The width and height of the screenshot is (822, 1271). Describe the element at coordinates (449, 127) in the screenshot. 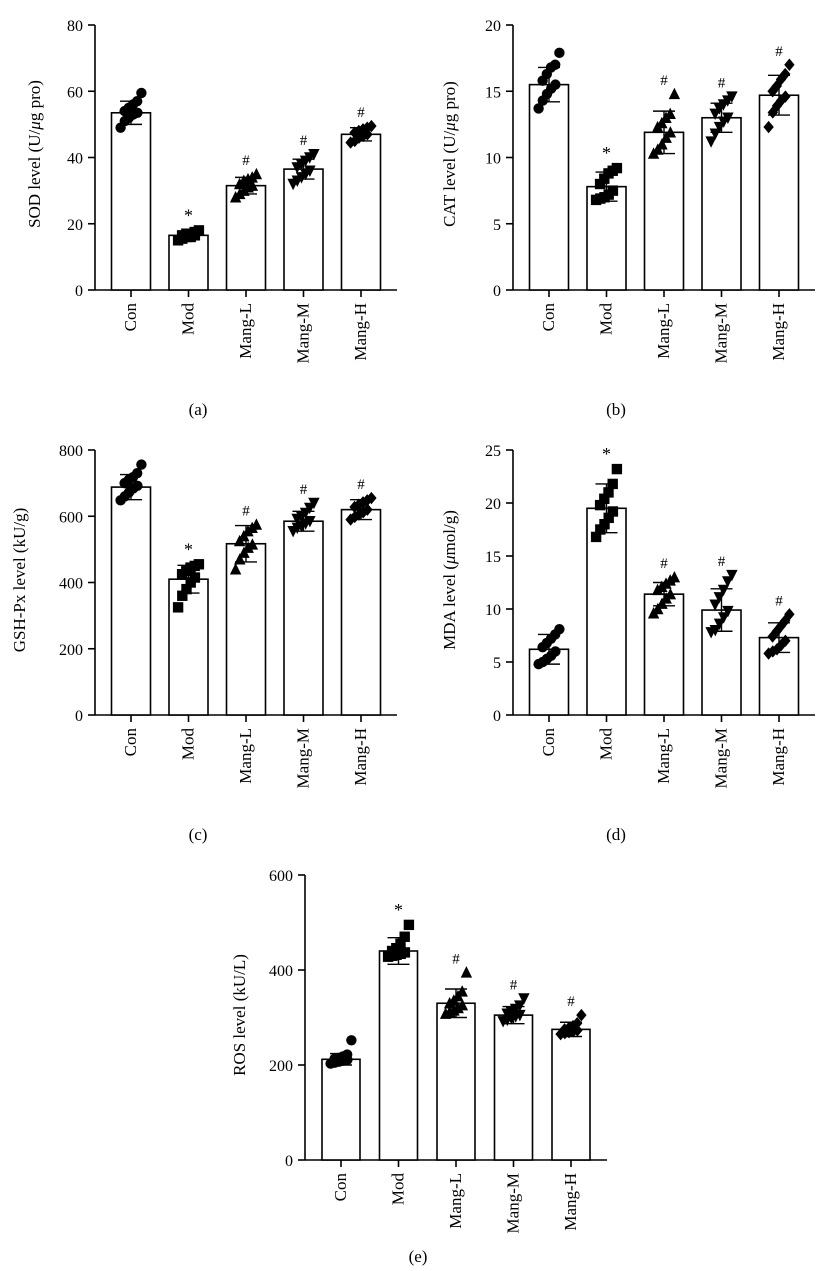

I see `y-axis-label-mu: μ` at that location.